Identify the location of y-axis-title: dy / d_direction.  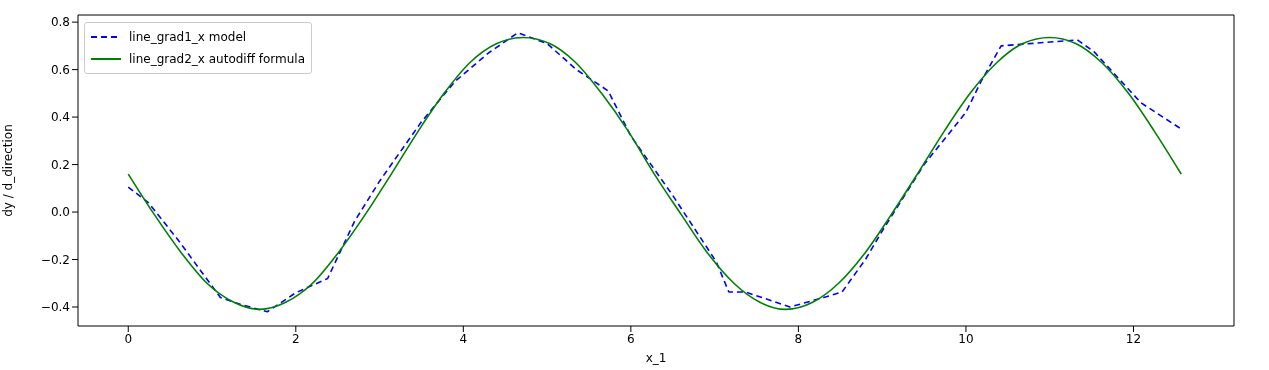
(8, 170).